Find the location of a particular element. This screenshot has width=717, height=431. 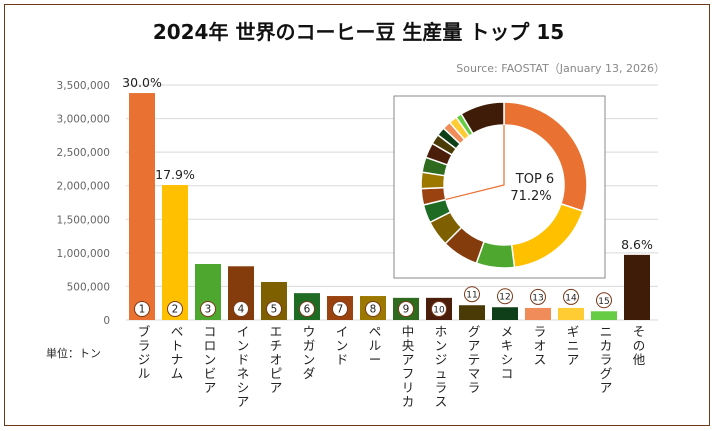

x-tick-label: ペルー is located at coordinates (375, 345).